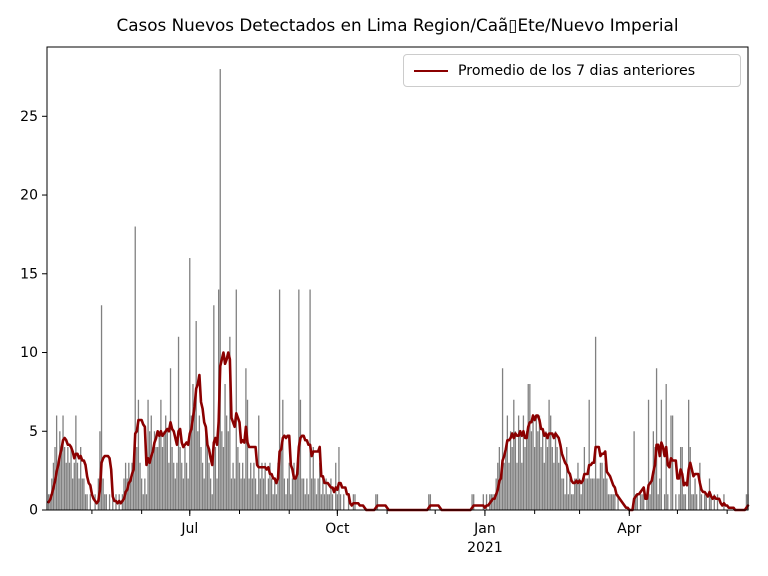 The height and width of the screenshot is (576, 768). I want to click on x-axis-major-ticks: Jul Oct Jan 2021 Apr, so click(411, 533).